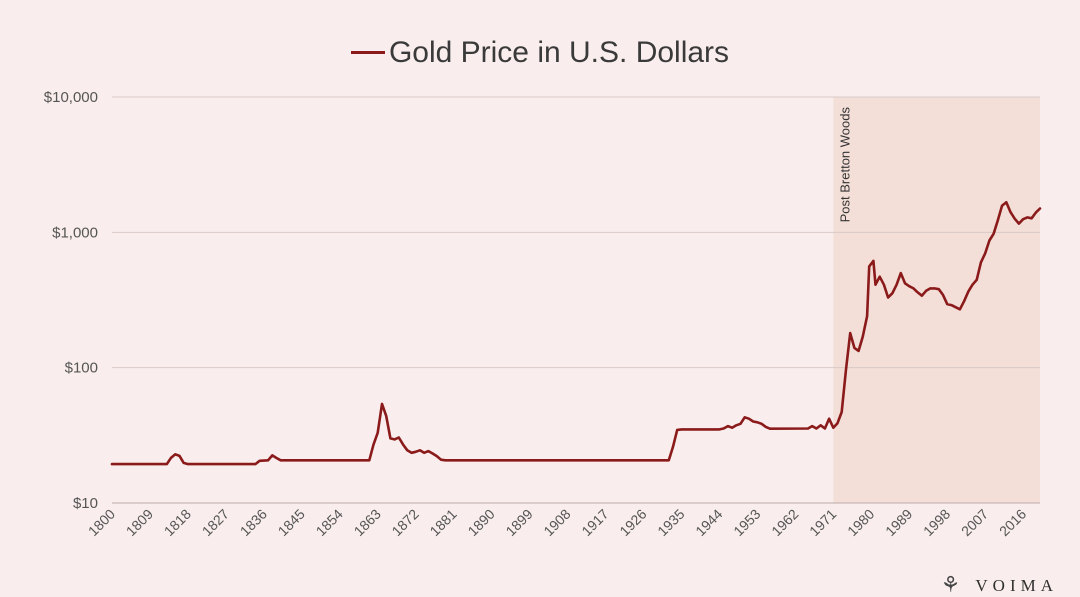 The image size is (1080, 597). What do you see at coordinates (518, 522) in the screenshot?
I see `x-tick-label: 1899` at bounding box center [518, 522].